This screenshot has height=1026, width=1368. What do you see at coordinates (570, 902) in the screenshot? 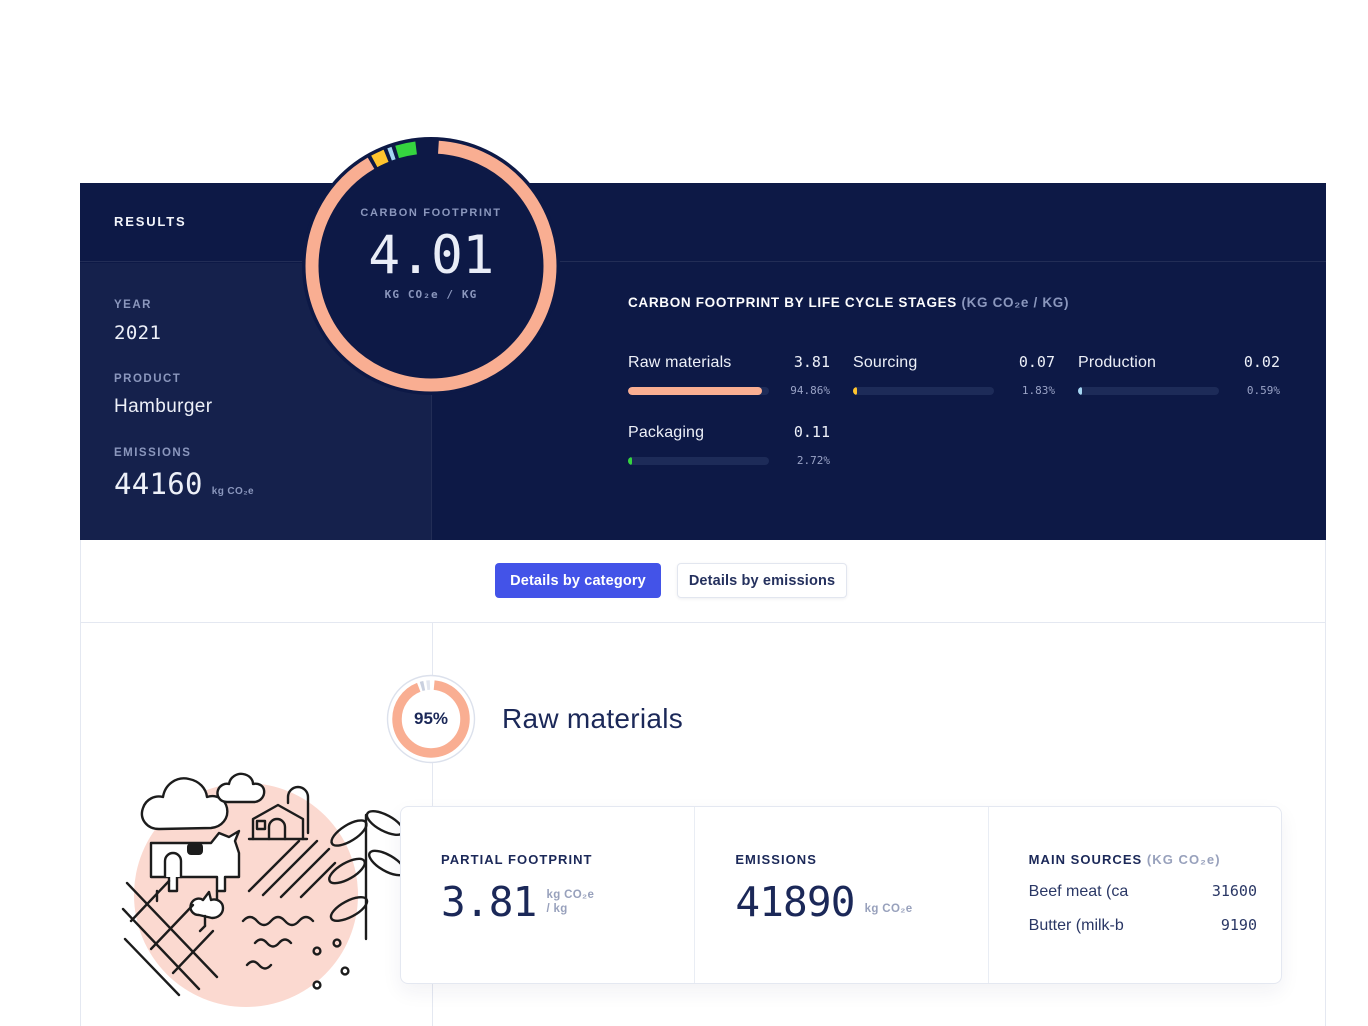
I see `partial-footprint-unit: kg CO₂e / kg` at bounding box center [570, 902].